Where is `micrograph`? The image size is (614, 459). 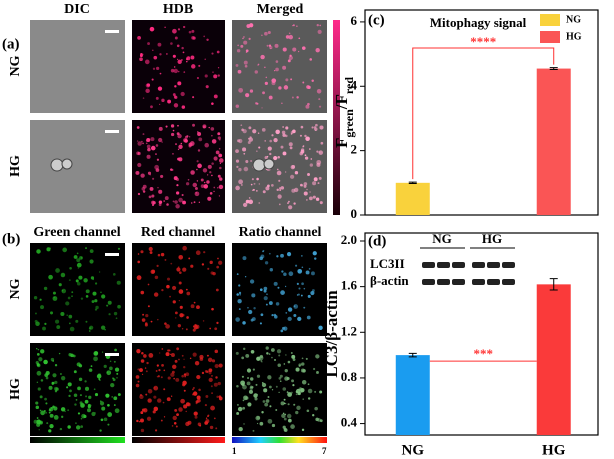
micrograph is located at coordinates (77, 389).